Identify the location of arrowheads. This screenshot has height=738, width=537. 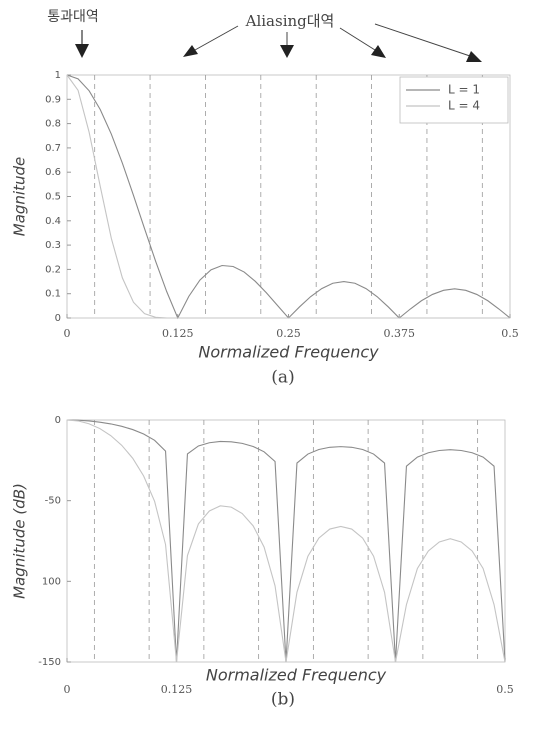
(332, 53).